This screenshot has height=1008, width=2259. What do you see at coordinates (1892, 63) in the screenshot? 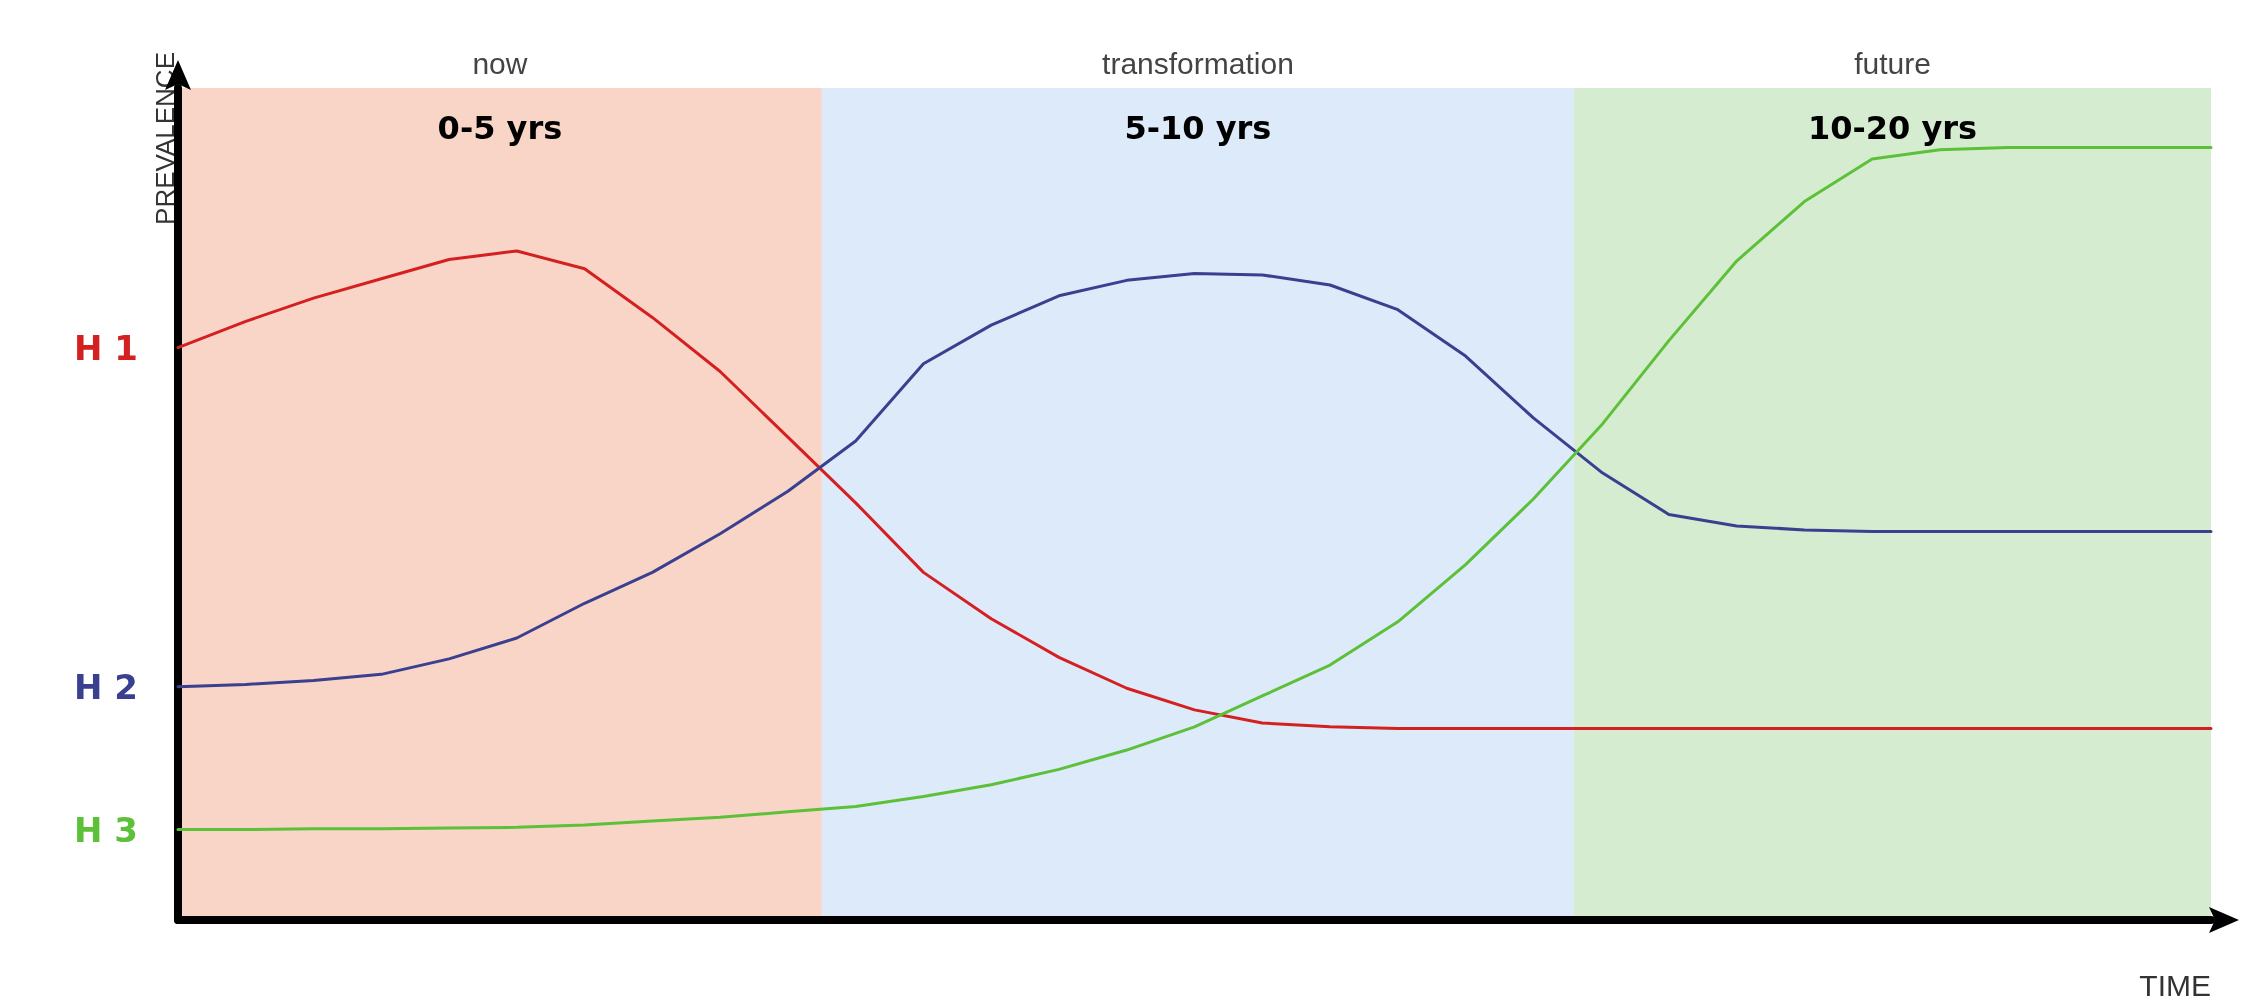
I see `text: future` at bounding box center [1892, 63].